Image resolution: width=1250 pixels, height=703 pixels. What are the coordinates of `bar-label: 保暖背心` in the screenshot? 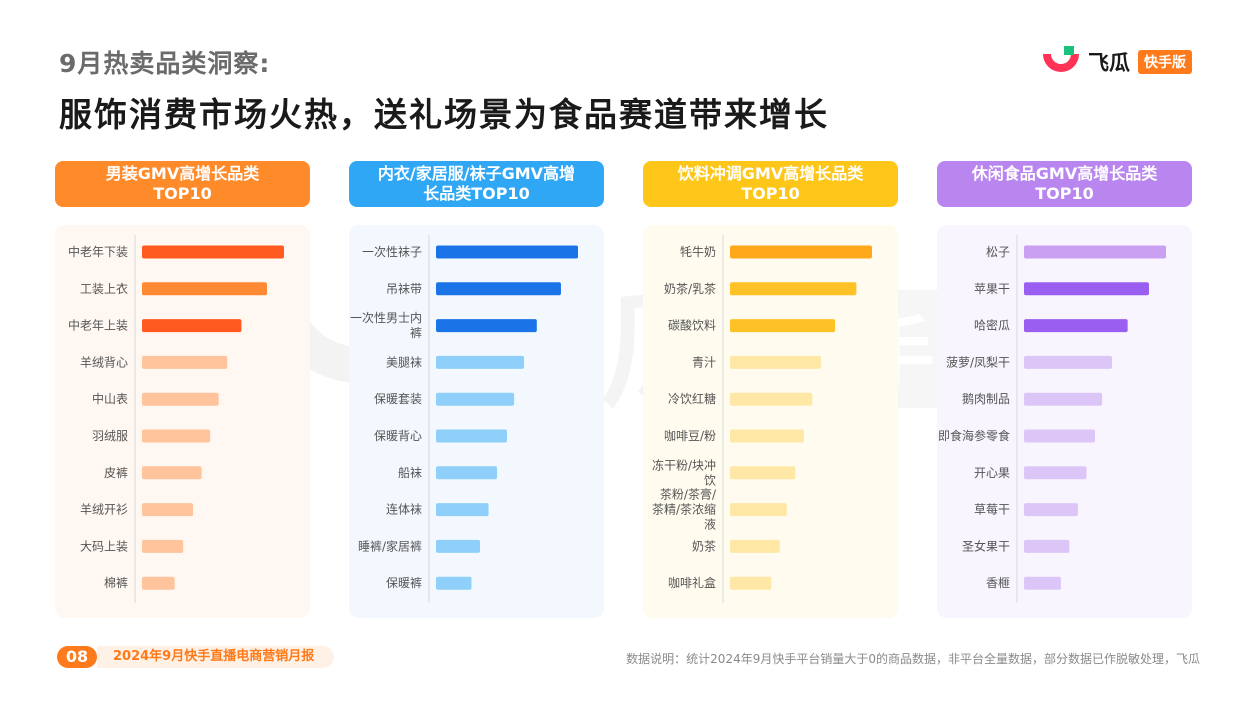 It's located at (398, 436).